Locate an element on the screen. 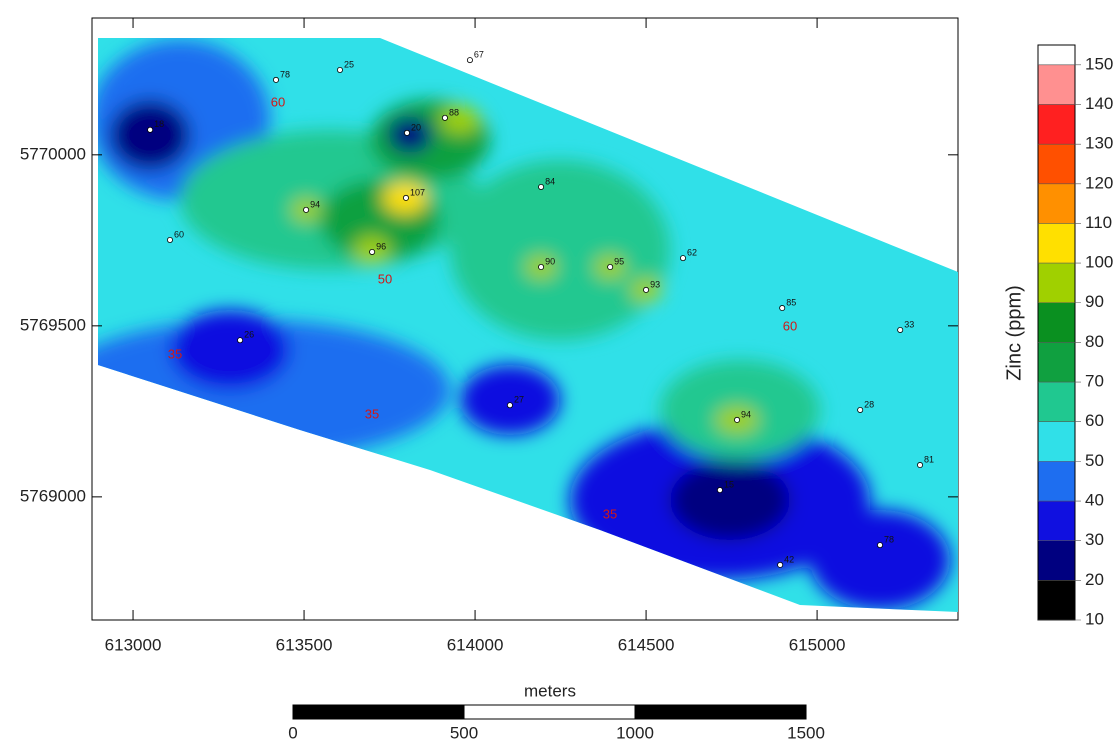 The image size is (1119, 753). colorbar-tick-label: 10 is located at coordinates (1094, 618).